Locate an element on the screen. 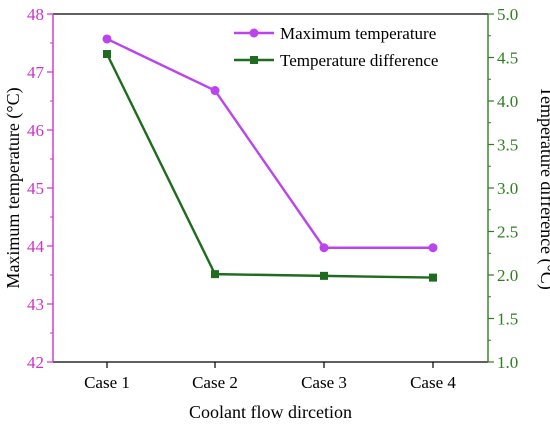 The image size is (550, 432). y-left-tick-label: 47 is located at coordinates (36, 72).